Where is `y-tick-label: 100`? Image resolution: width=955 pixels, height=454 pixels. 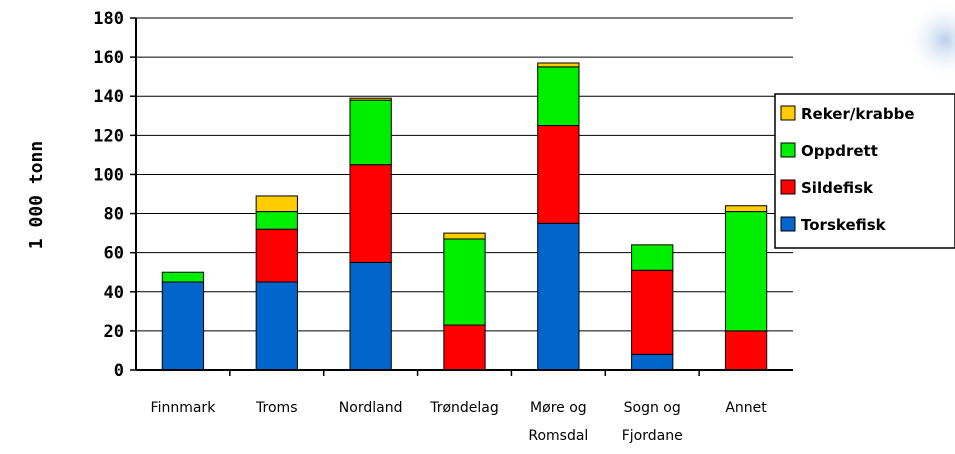 y-tick-label: 100 is located at coordinates (108, 175).